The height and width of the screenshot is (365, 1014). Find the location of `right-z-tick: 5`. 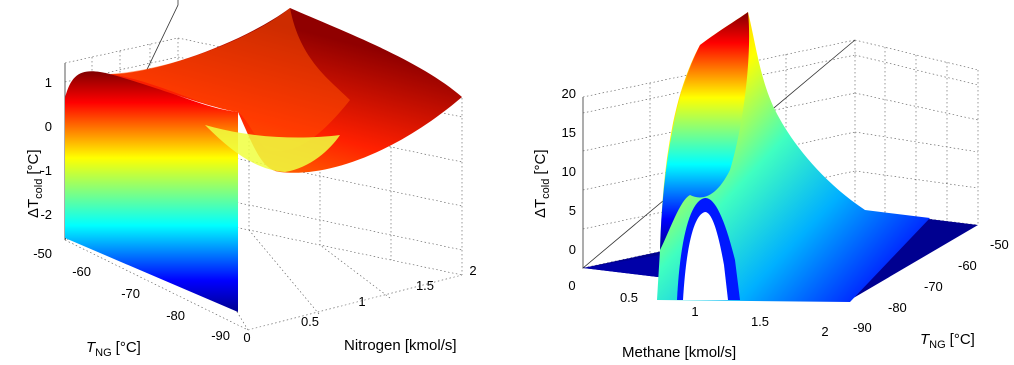

right-z-tick: 5 is located at coordinates (572, 210).